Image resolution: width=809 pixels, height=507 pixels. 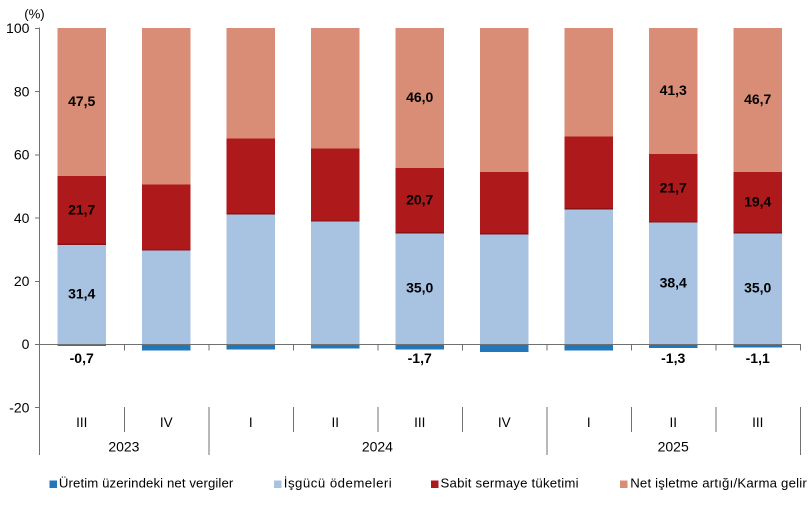 I want to click on svg-text: -1,1, so click(x=758, y=358).